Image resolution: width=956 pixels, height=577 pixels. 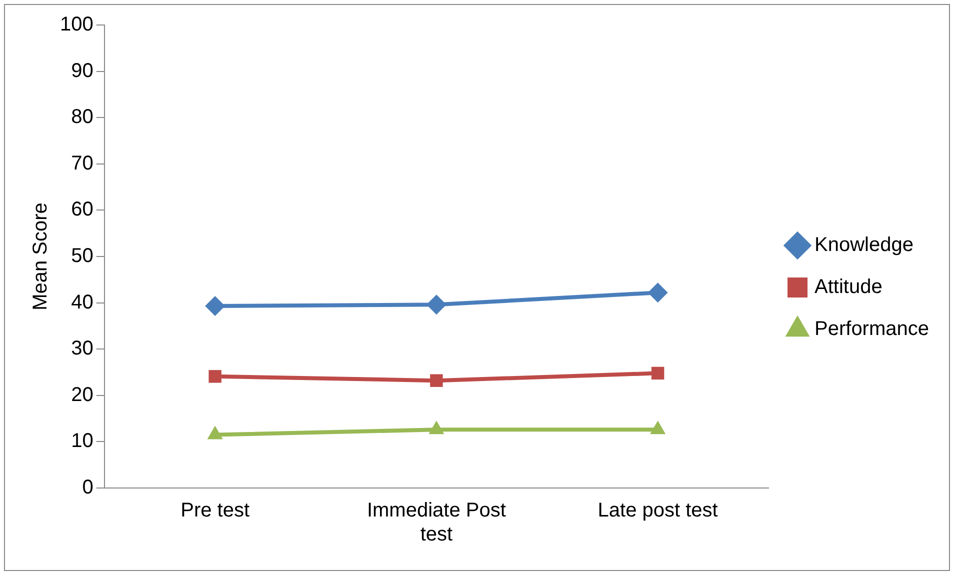 What do you see at coordinates (872, 329) in the screenshot?
I see `legend-label: Performance` at bounding box center [872, 329].